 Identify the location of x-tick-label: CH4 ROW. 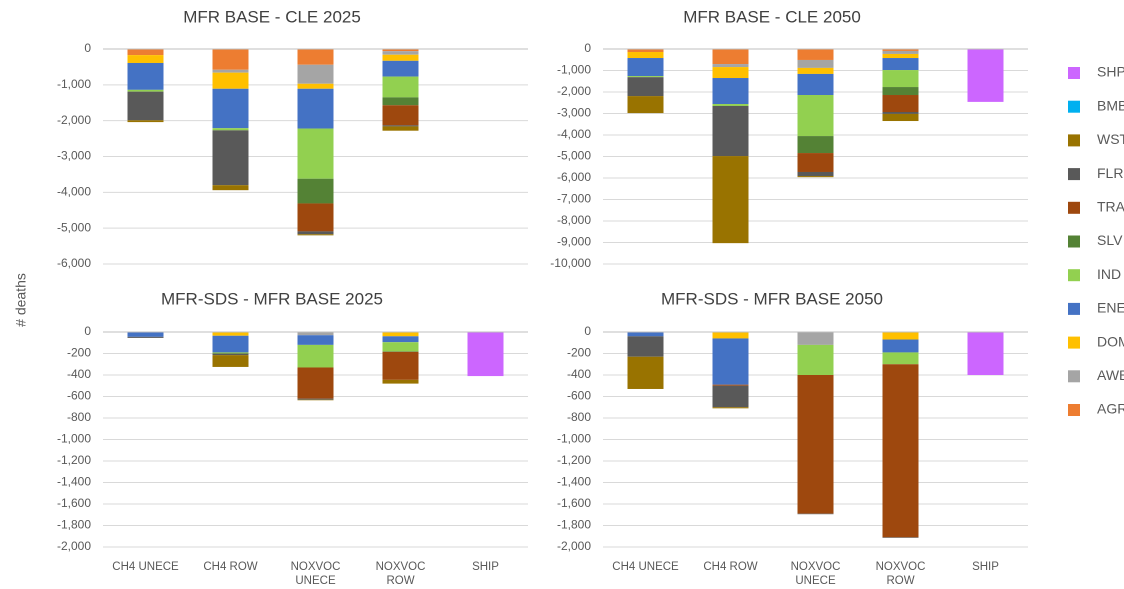
(730, 567).